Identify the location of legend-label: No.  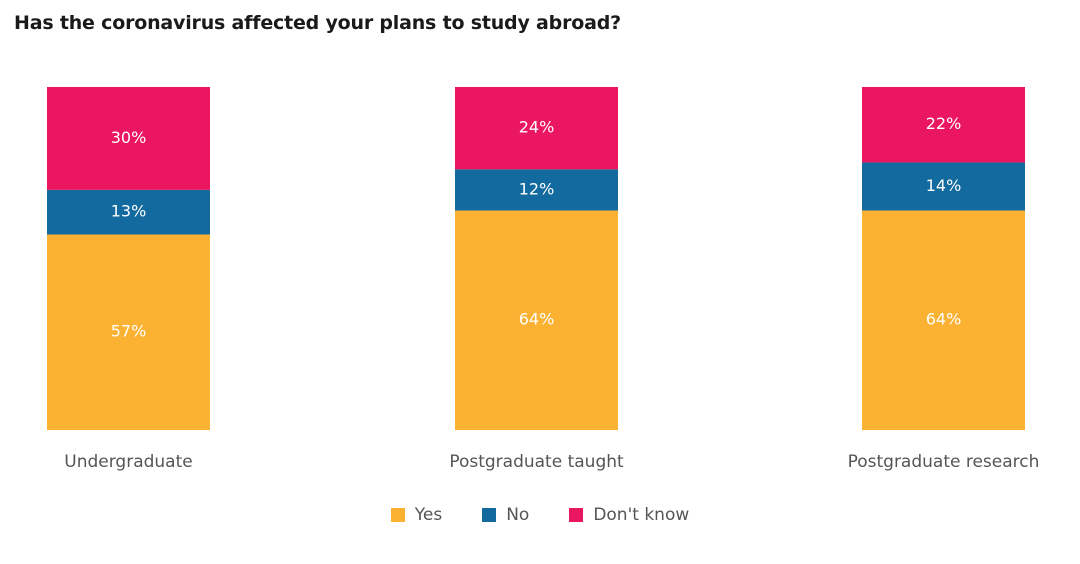
(518, 515).